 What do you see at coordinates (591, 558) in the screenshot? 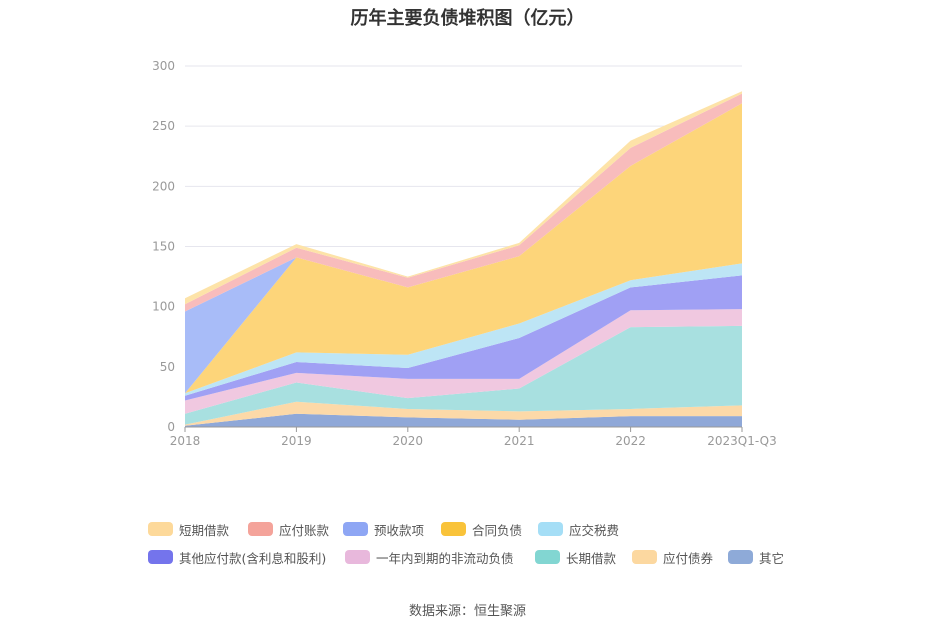
I see `legend-label: 长期借款` at bounding box center [591, 558].